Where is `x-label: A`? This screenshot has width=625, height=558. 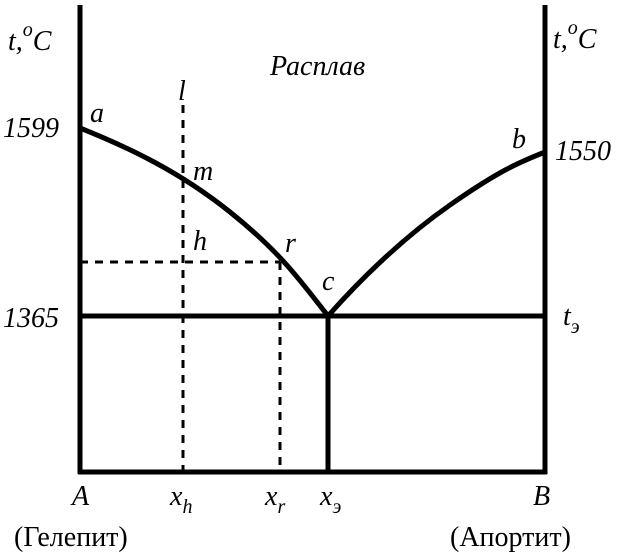 x-label: A is located at coordinates (80, 496).